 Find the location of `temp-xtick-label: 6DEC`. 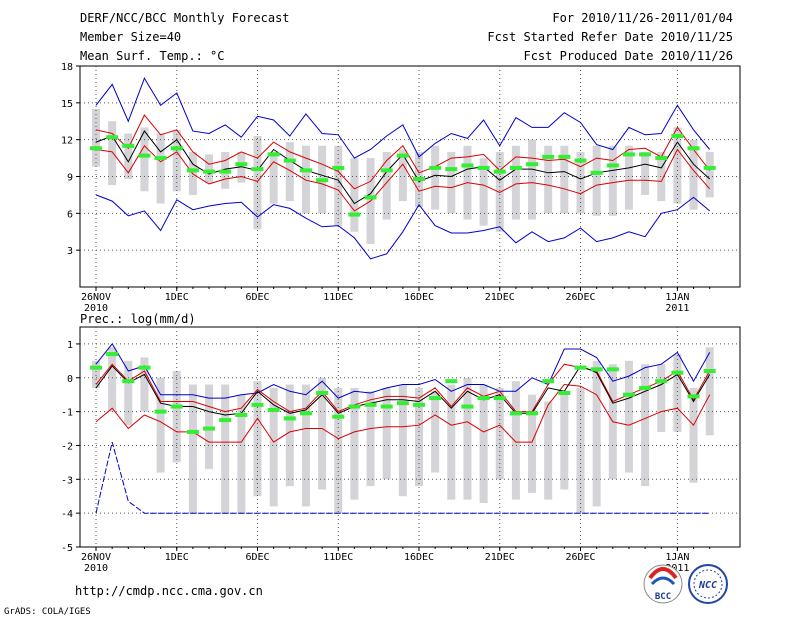

temp-xtick-label: 6DEC is located at coordinates (257, 297).